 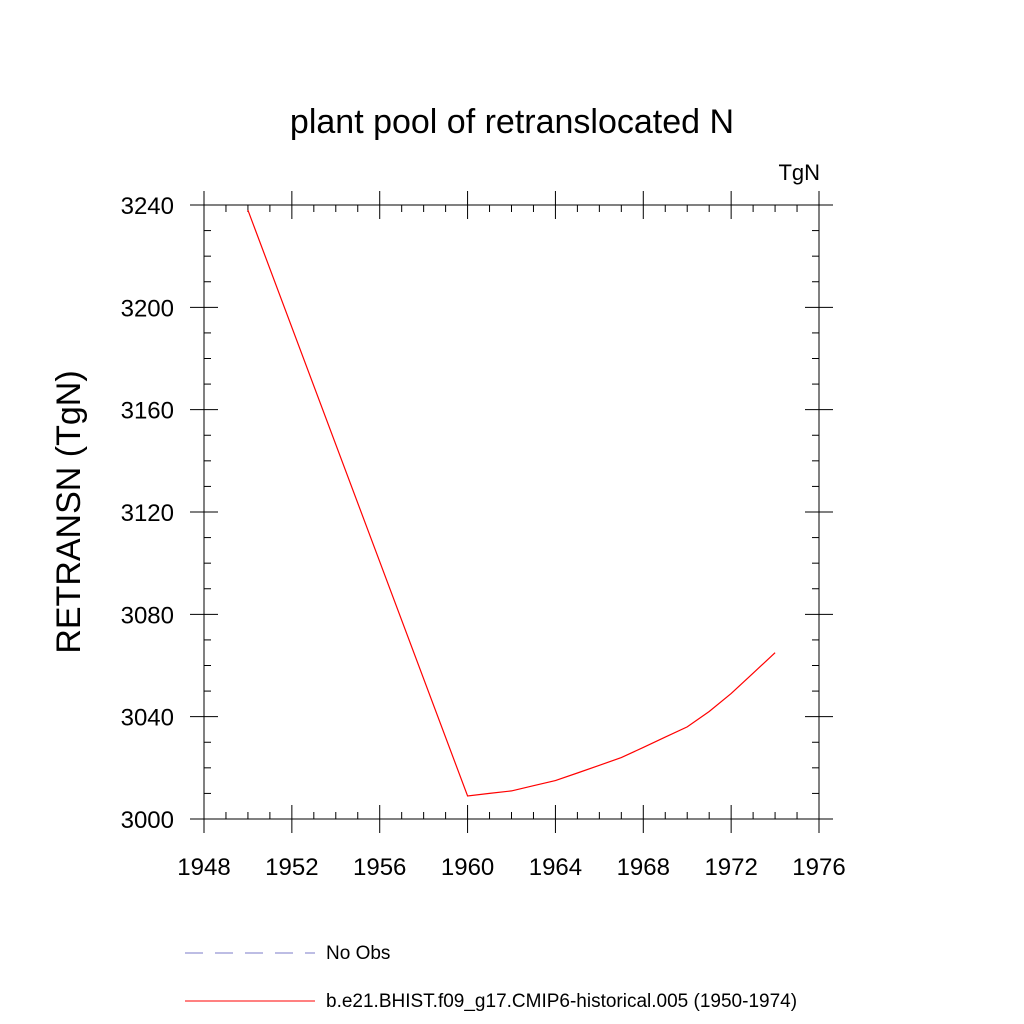 What do you see at coordinates (643, 867) in the screenshot?
I see `x-tick-label: 1968` at bounding box center [643, 867].